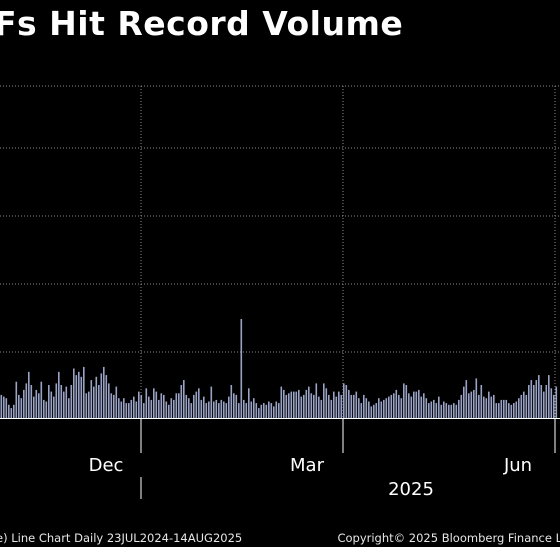 This screenshot has width=560, height=547. I want to click on x-axis: Dec Mar Jun 2025, so click(280, 459).